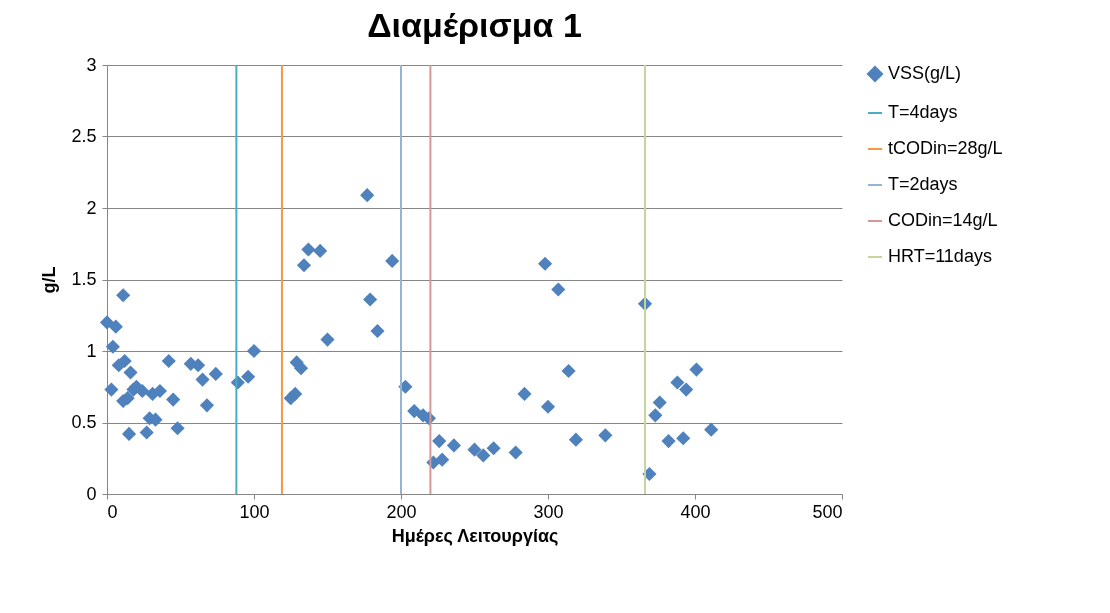 This screenshot has height=613, width=1110. Describe the element at coordinates (49, 280) in the screenshot. I see `y-axis-title: g/L` at that location.